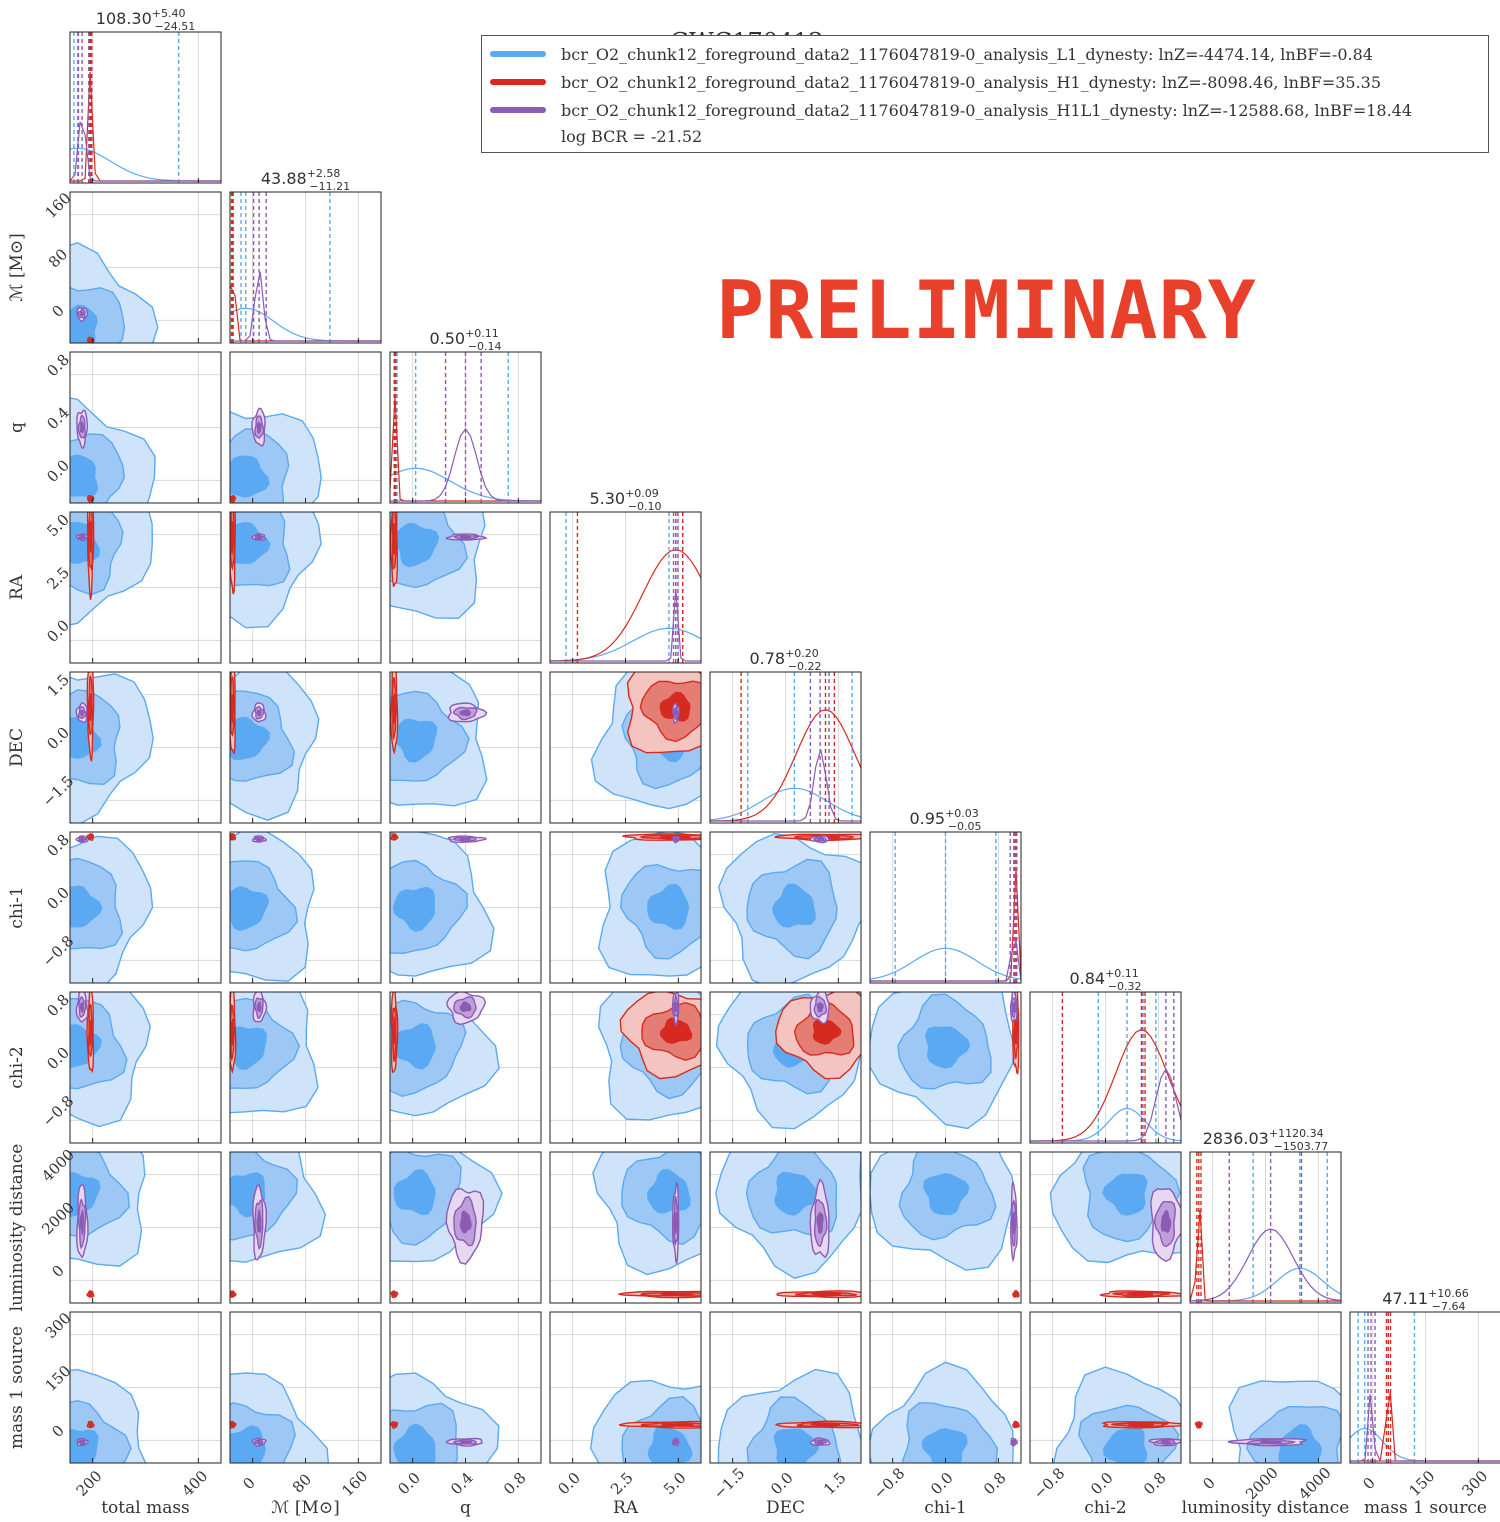 The width and height of the screenshot is (1500, 1522). I want to click on diagonal-title-minus: −0.10, so click(645, 506).